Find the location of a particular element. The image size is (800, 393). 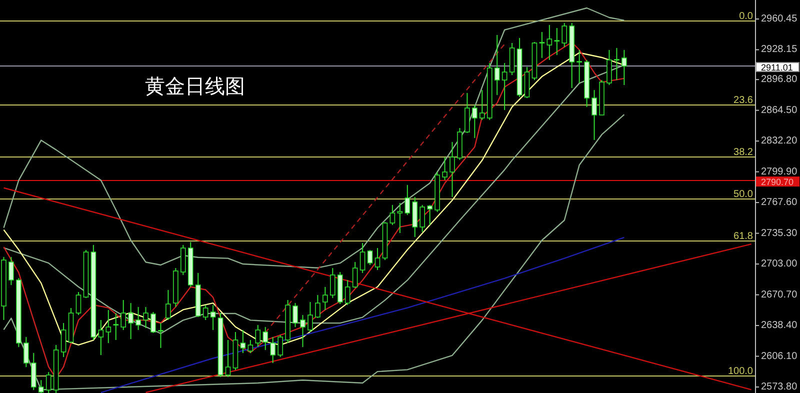

ref-line-label: 2790.70 is located at coordinates (777, 181).